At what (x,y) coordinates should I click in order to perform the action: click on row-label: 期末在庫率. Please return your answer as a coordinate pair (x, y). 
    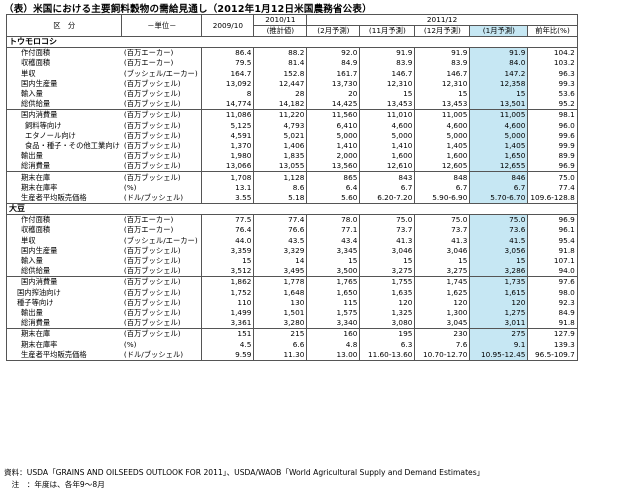
    Looking at the image, I should click on (63, 187).